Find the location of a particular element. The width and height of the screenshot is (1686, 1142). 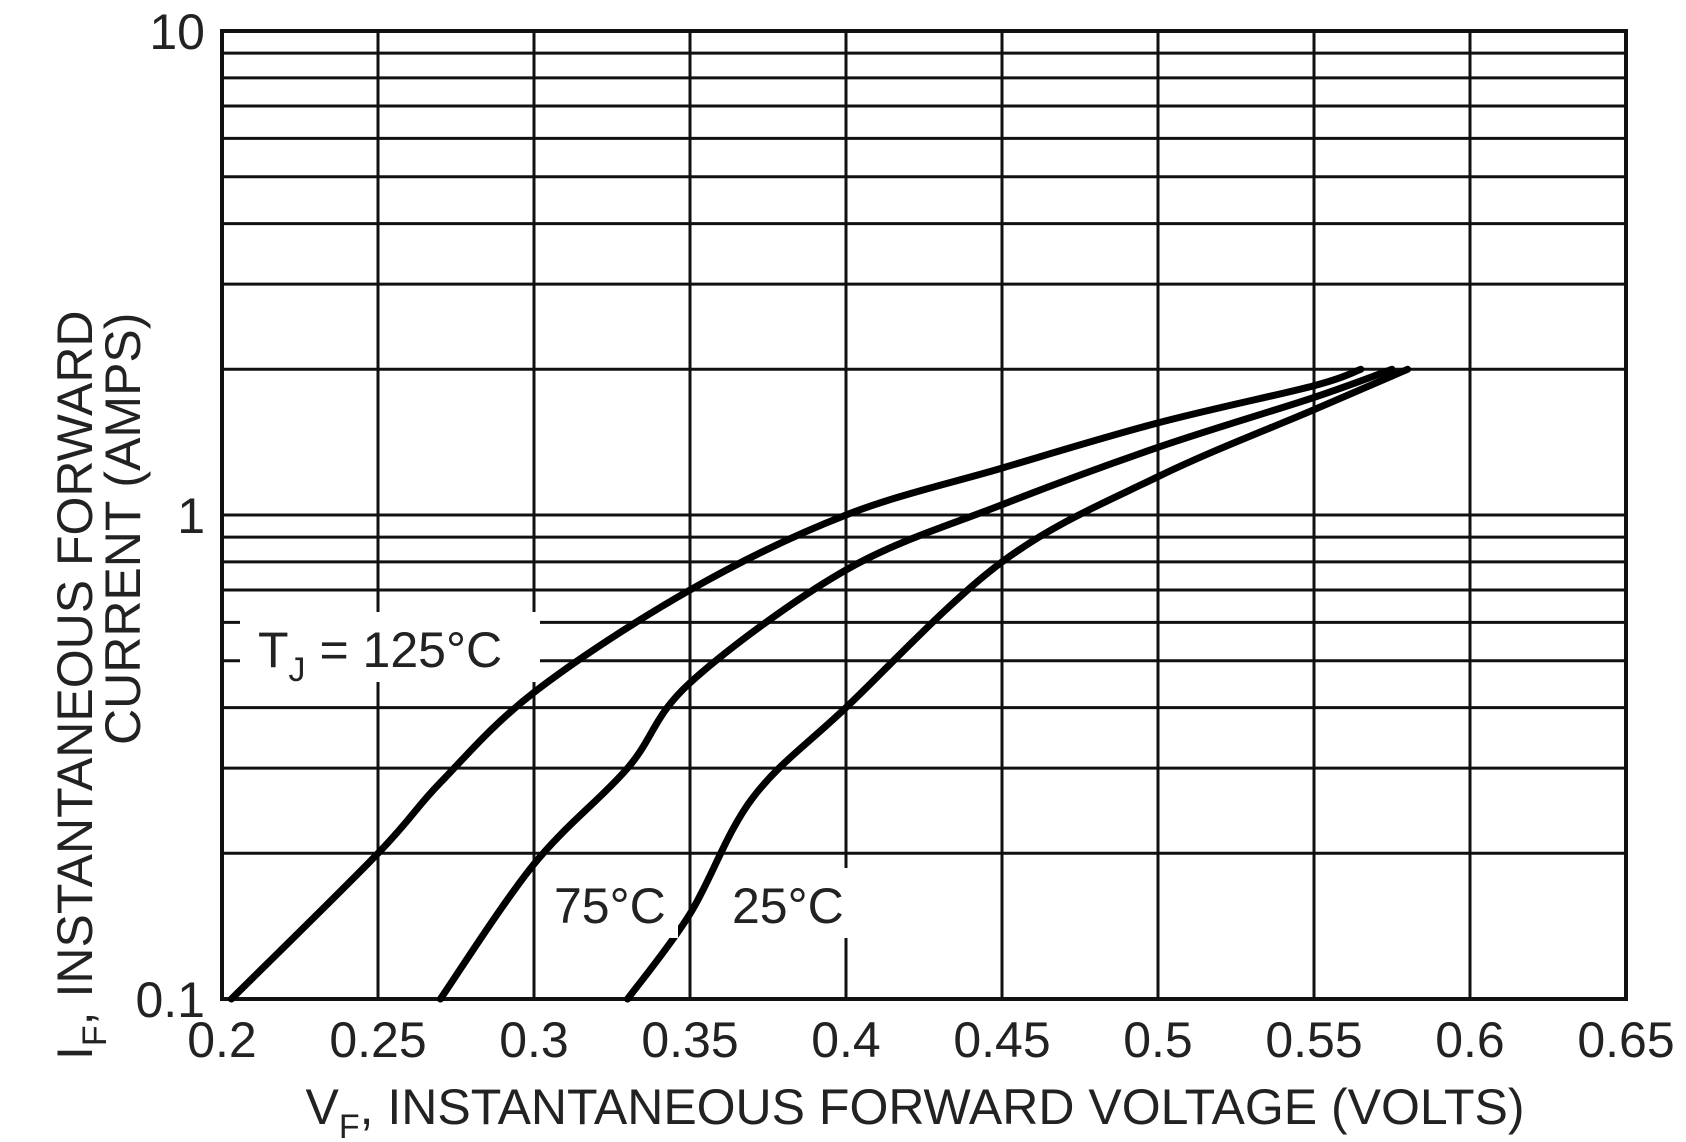

x-tick-label: 0.5 is located at coordinates (1158, 1040).